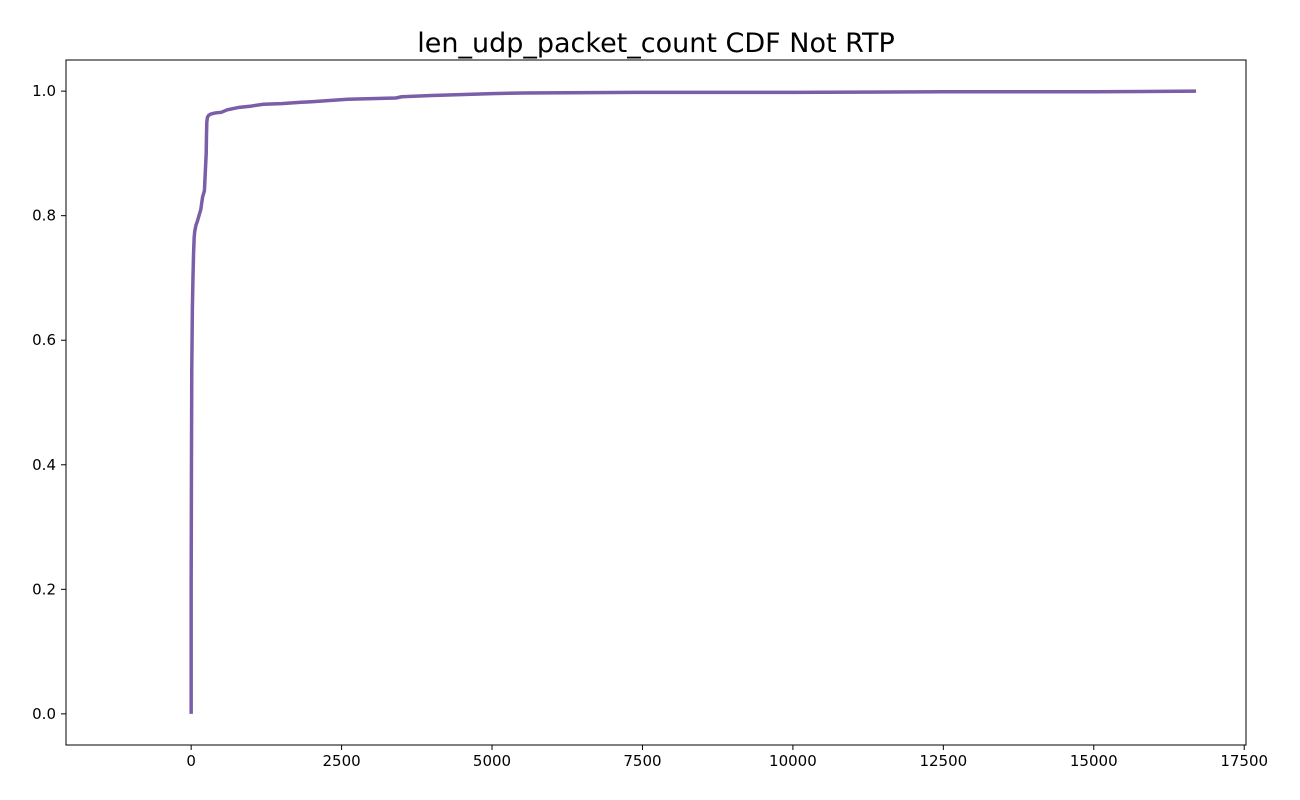 This screenshot has width=1300, height=800. I want to click on y-tick-label: 1.0, so click(44, 91).